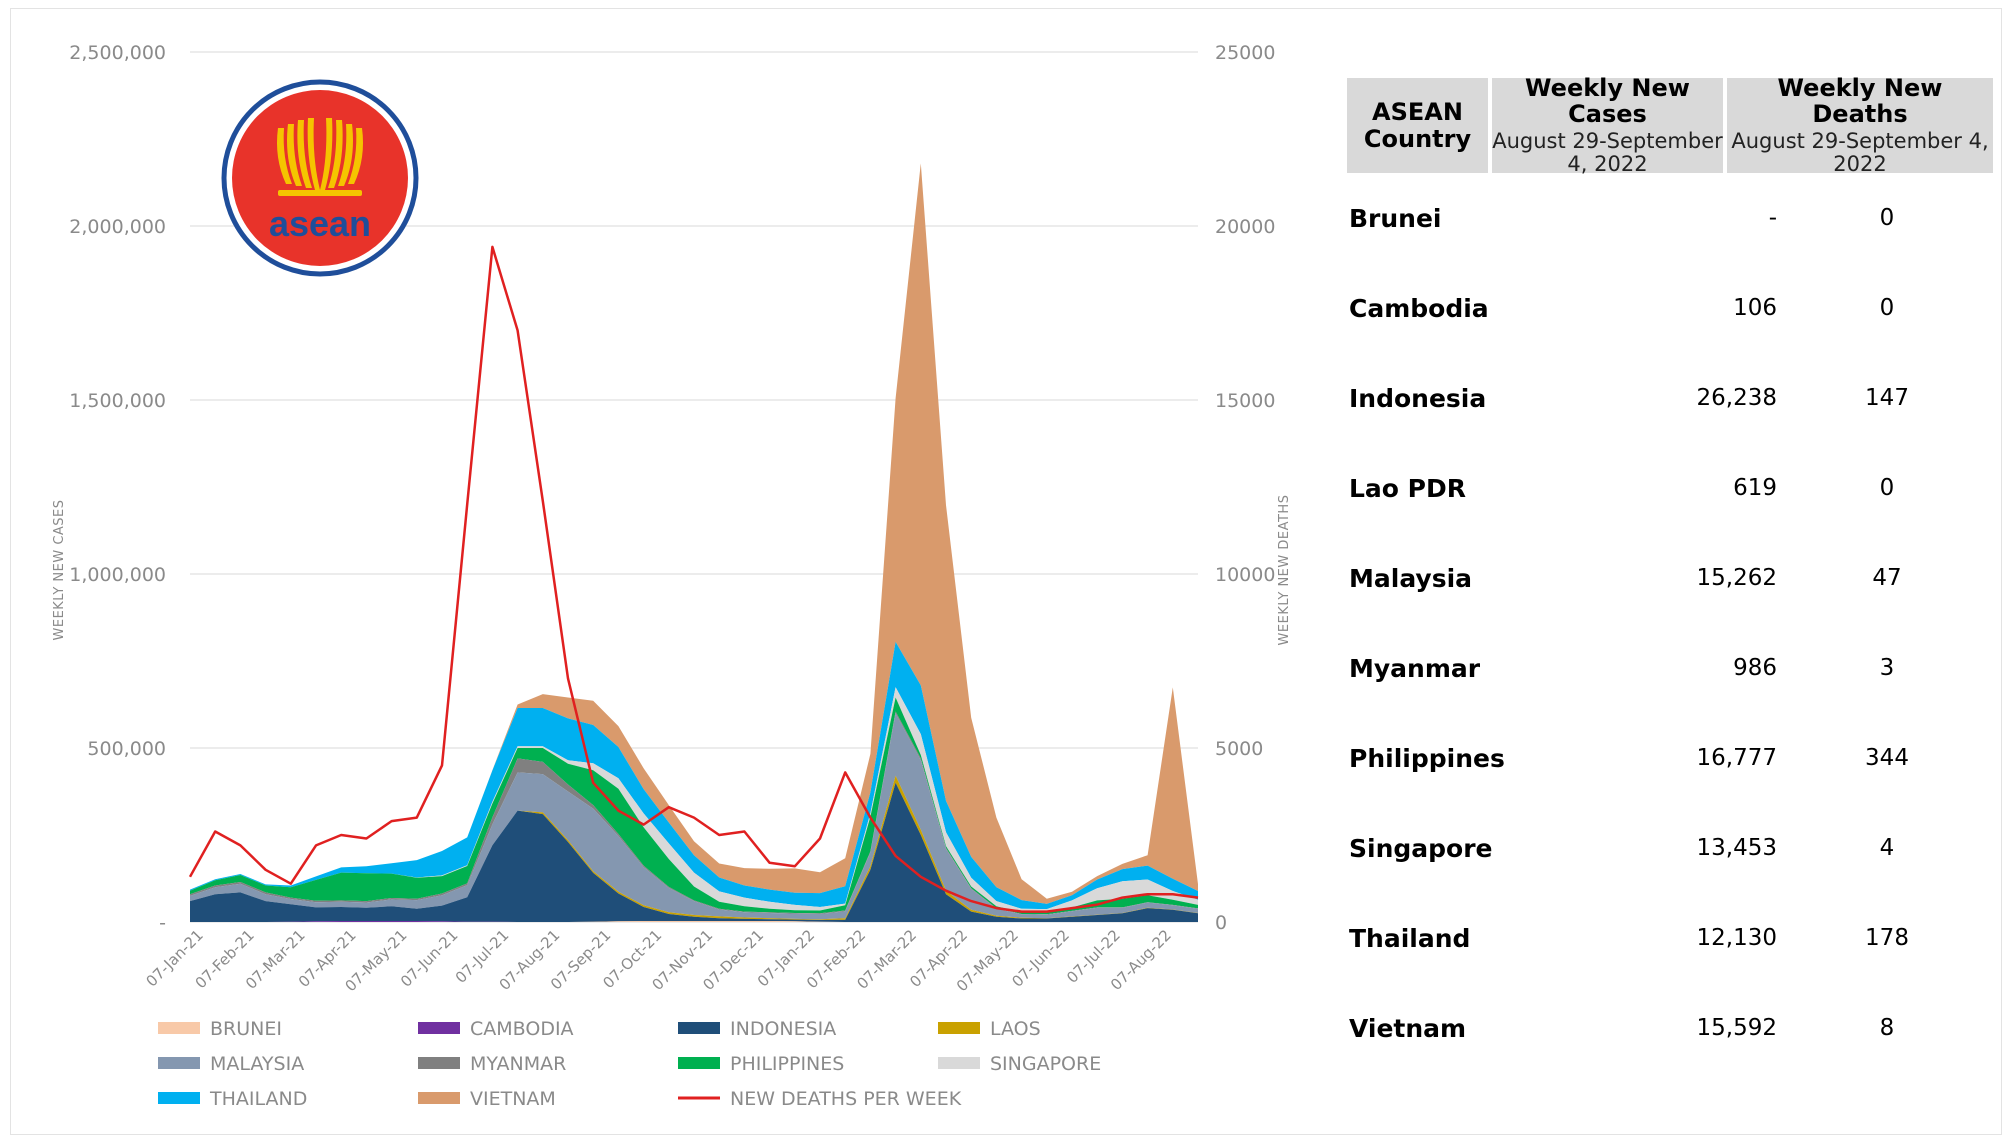 This screenshot has width=2010, height=1141. What do you see at coordinates (518, 1064) in the screenshot?
I see `legend-label: MYANMAR` at bounding box center [518, 1064].